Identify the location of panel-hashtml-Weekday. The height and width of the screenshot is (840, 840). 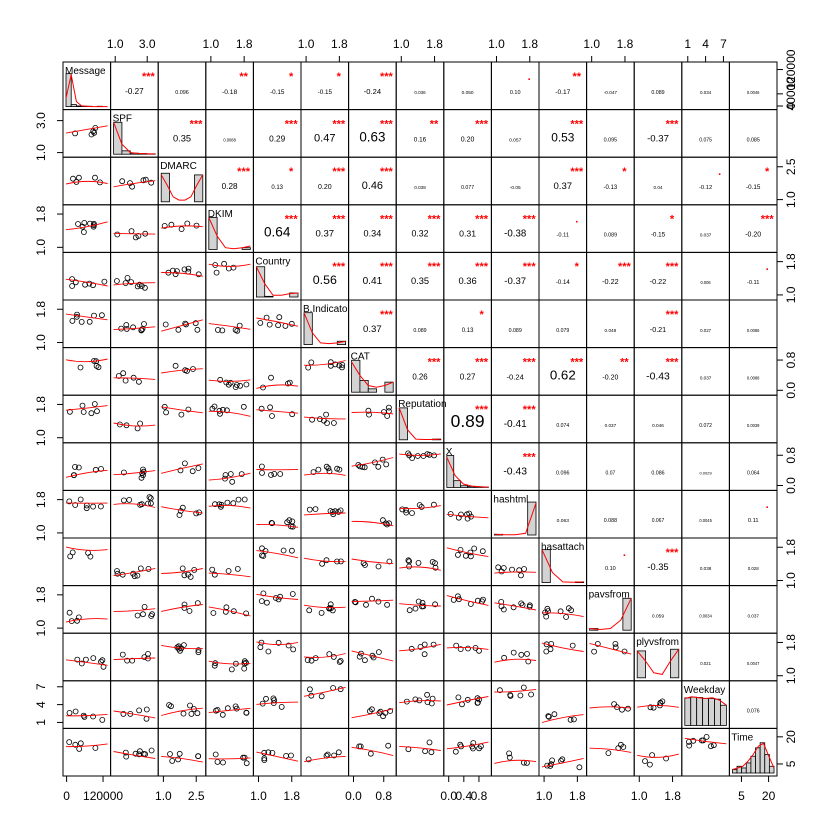
(705, 514).